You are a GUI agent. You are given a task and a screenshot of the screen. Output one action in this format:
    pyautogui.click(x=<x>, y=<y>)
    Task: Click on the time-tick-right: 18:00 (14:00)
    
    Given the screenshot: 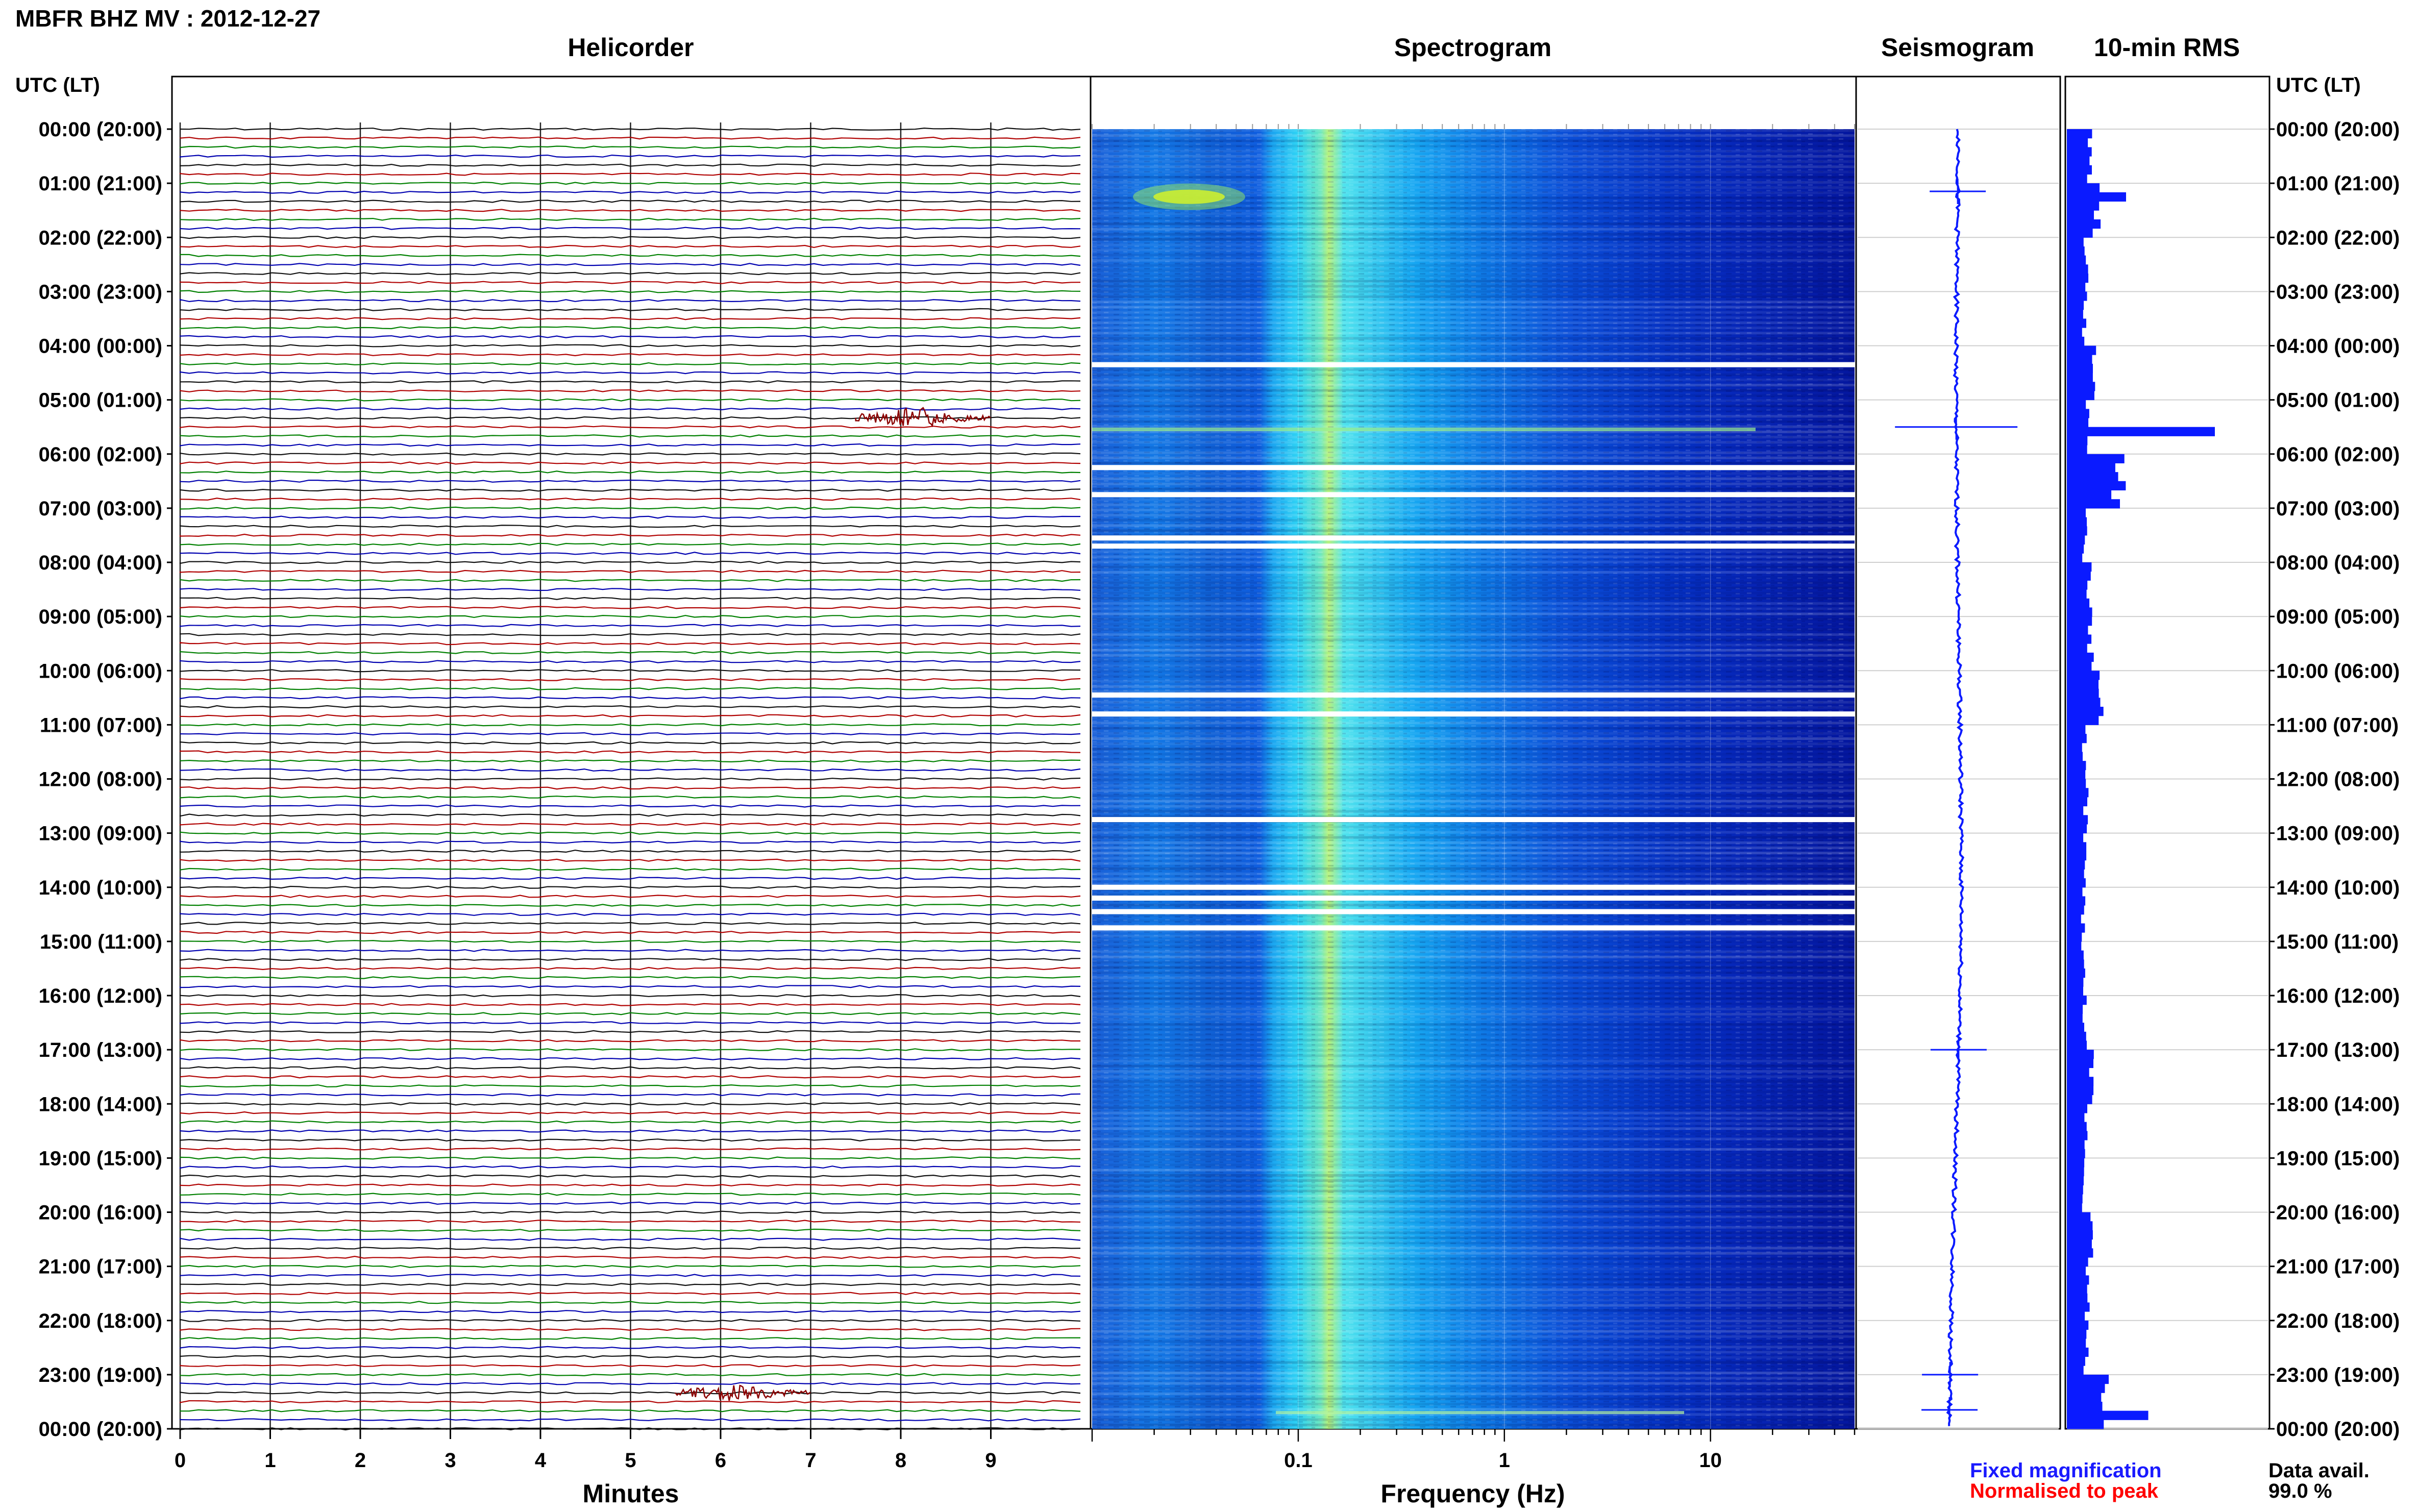 What is the action you would take?
    pyautogui.click(x=2338, y=1104)
    